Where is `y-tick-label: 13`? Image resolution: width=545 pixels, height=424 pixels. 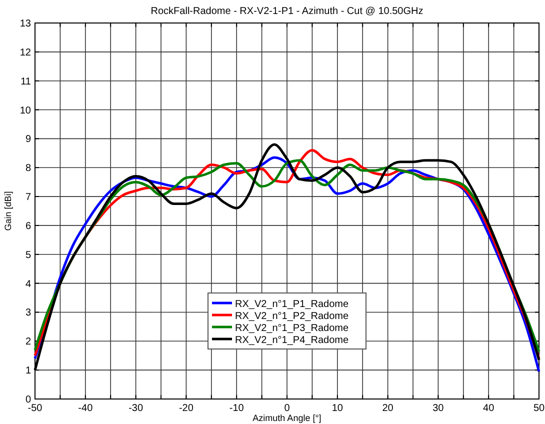 y-tick-label: 13 is located at coordinates (26, 24).